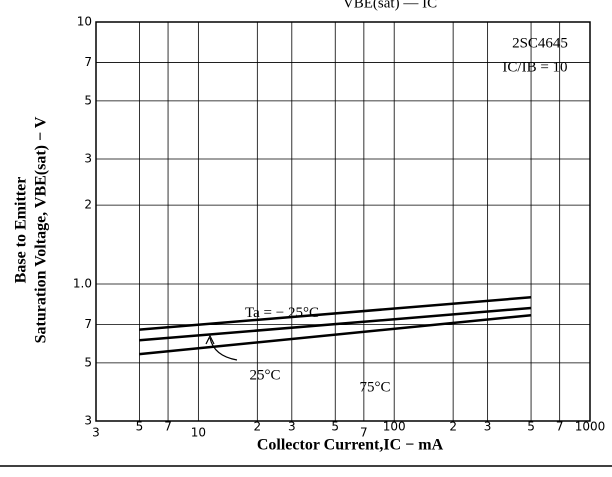 The image size is (612, 477). What do you see at coordinates (198, 433) in the screenshot?
I see `x-tick-label: 10` at bounding box center [198, 433].